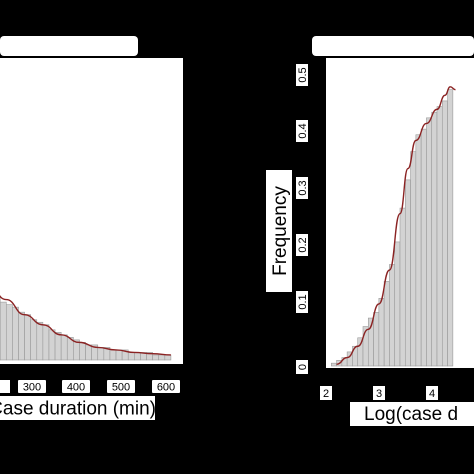 The image size is (474, 474). Describe the element at coordinates (76, 388) in the screenshot. I see `left-x-tick-label: 400` at that location.